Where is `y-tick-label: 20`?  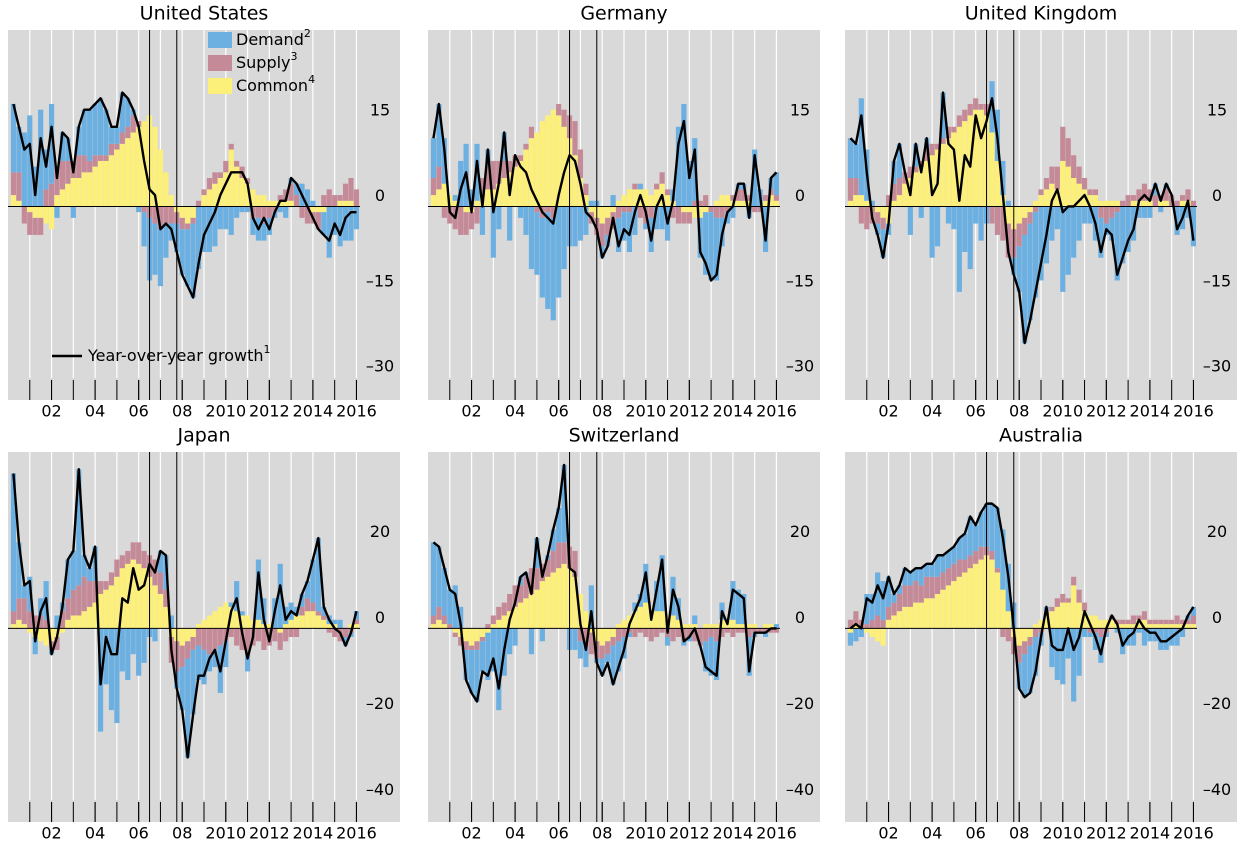 y-tick-label: 20 is located at coordinates (1217, 531).